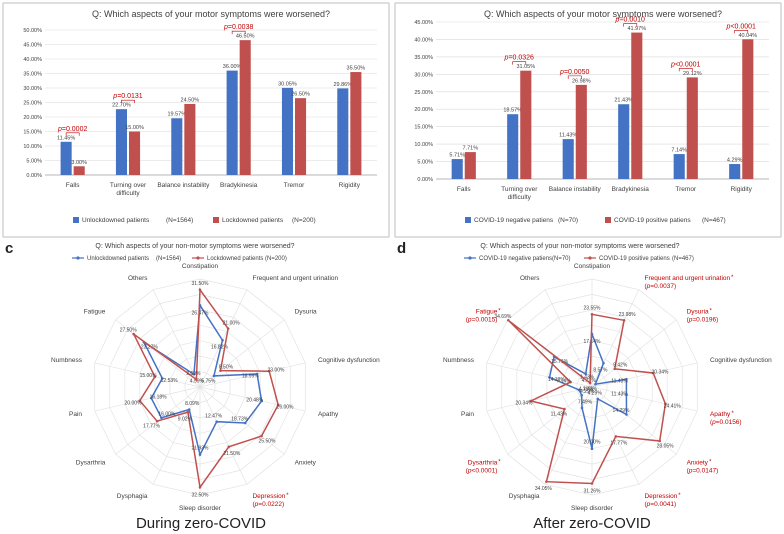  What do you see at coordinates (201, 313) in the screenshot?
I see `radar-data-label: 26.47%` at bounding box center [201, 313].